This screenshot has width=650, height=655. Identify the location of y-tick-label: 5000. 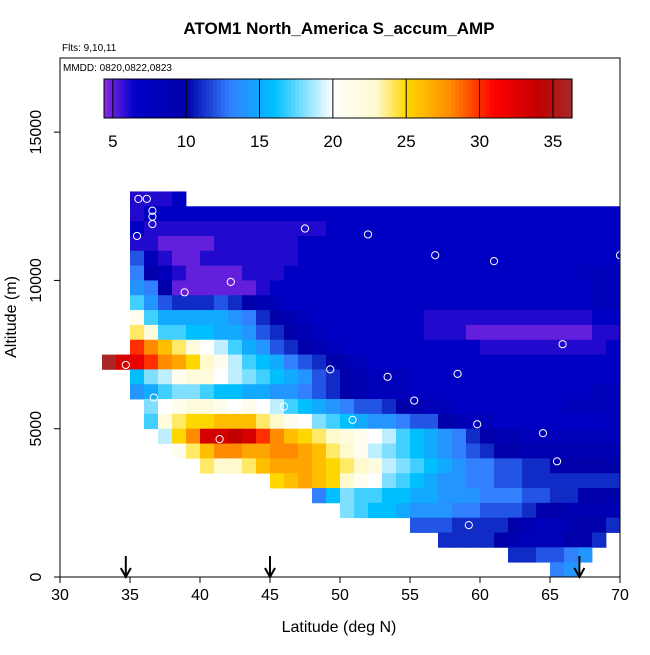
(36, 429).